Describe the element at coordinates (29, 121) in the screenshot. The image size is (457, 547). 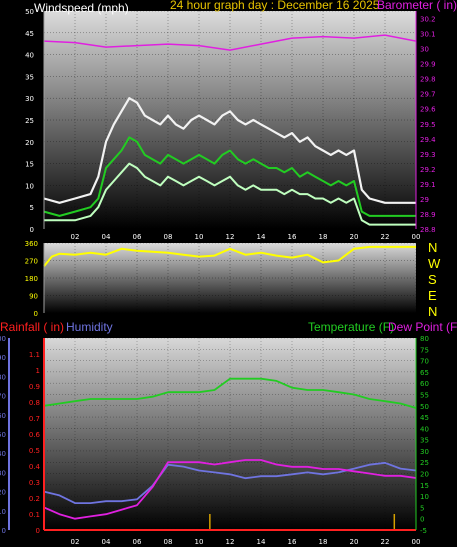
I see `wind-y-tick-5: 25` at that location.